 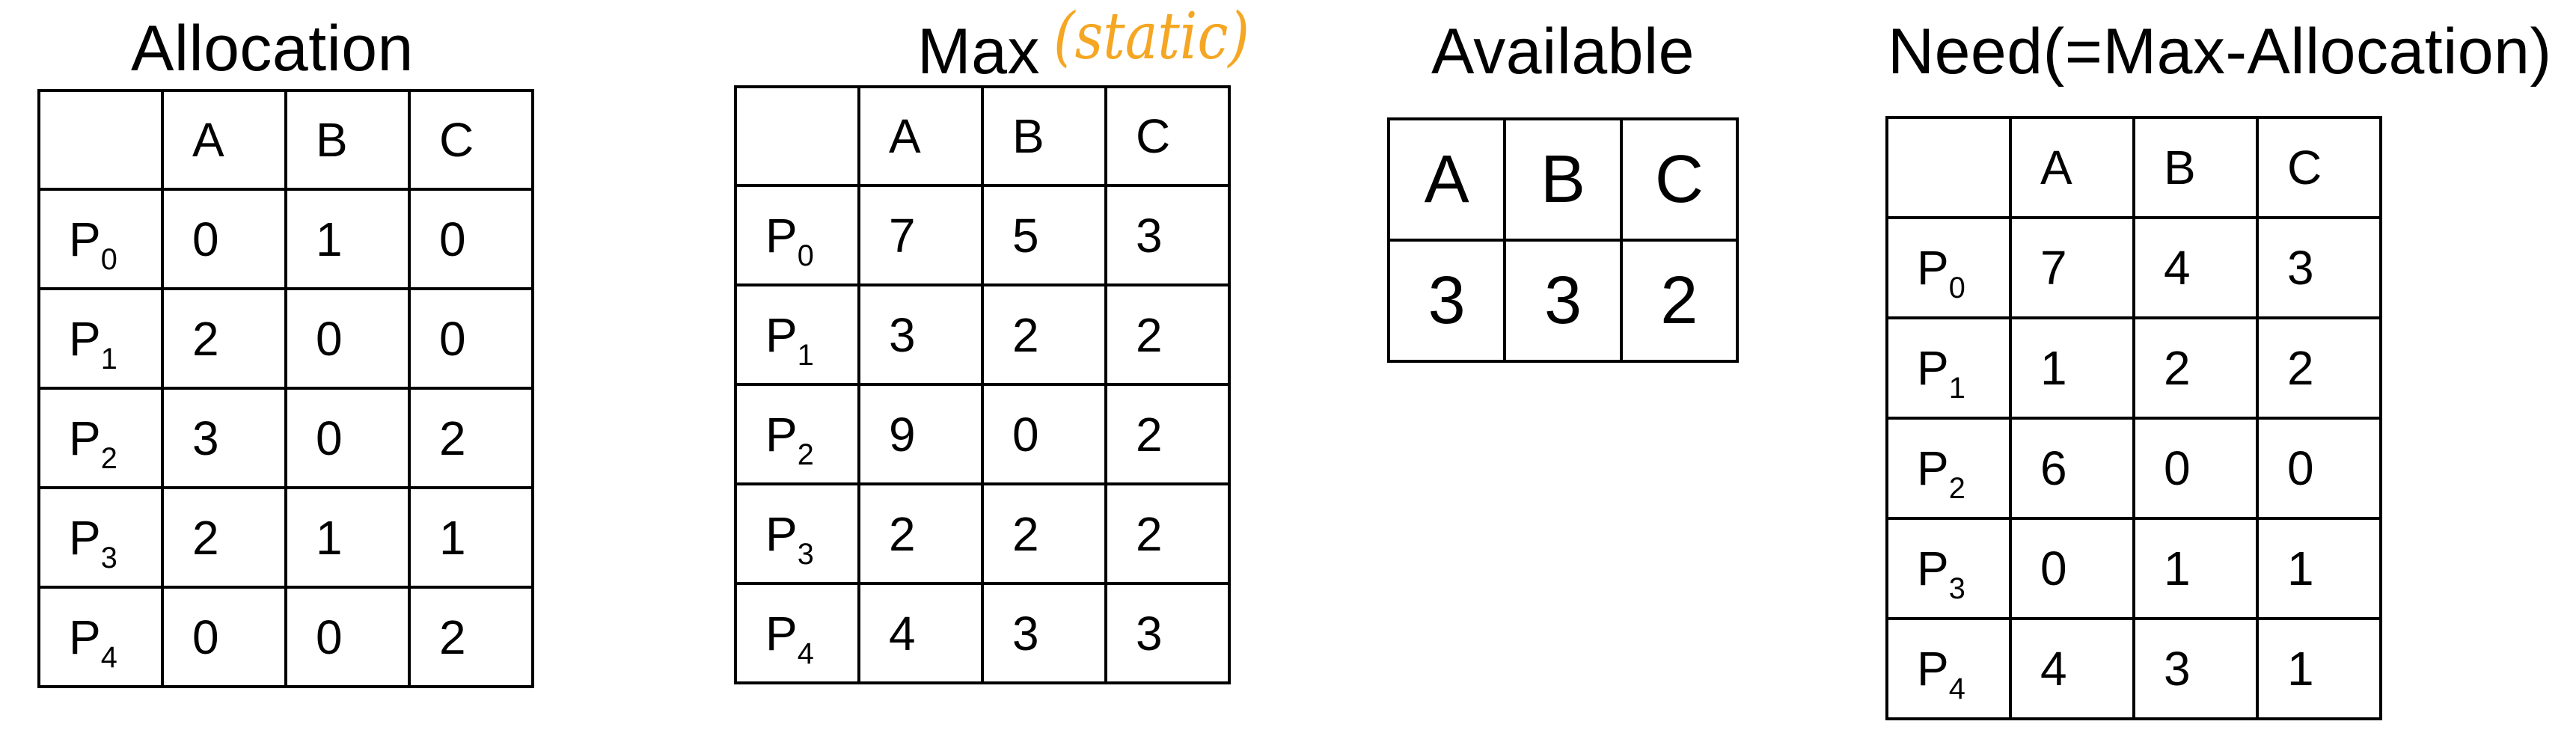 I want to click on max-header-row: A B C, so click(x=983, y=136).